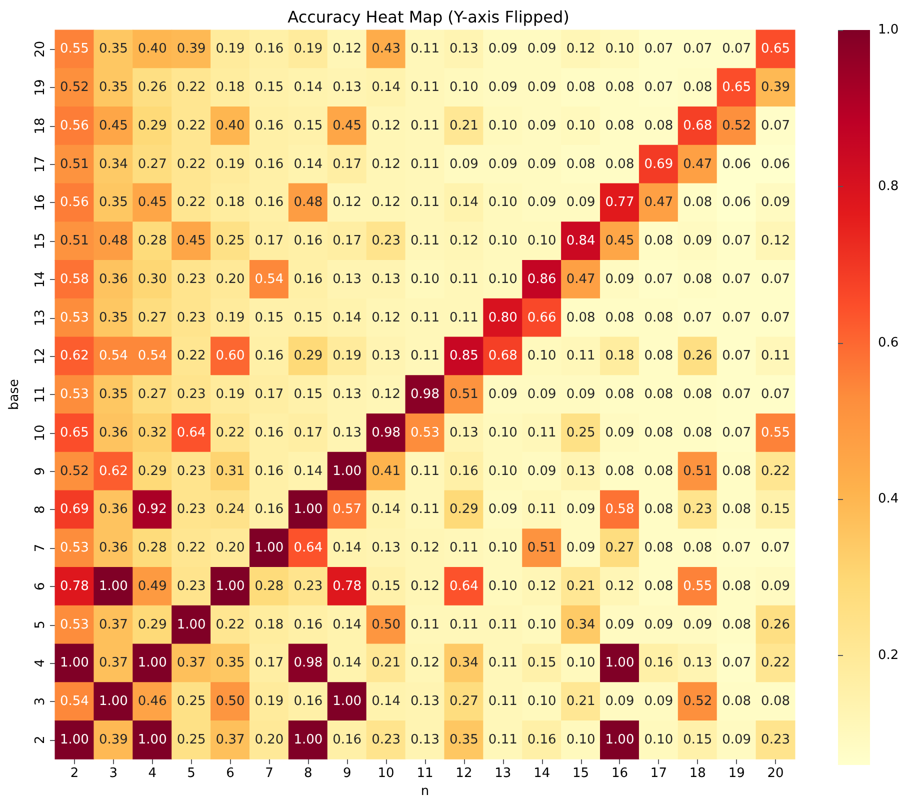 This screenshot has width=917, height=803. What do you see at coordinates (269, 774) in the screenshot?
I see `x-tick-label: 7` at bounding box center [269, 774].